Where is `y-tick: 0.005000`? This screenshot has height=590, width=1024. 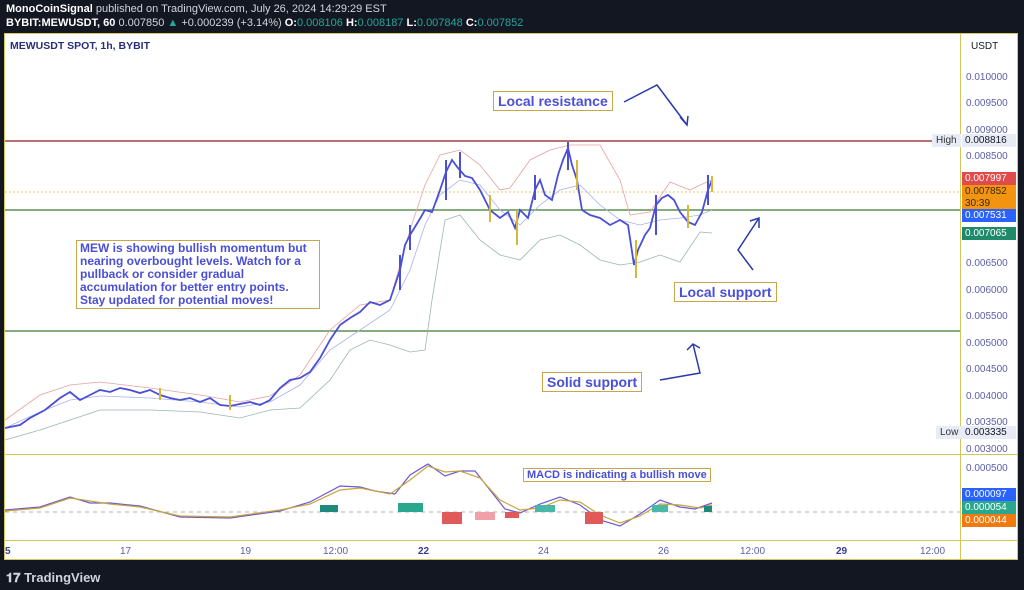
y-tick: 0.005000 is located at coordinates (987, 343).